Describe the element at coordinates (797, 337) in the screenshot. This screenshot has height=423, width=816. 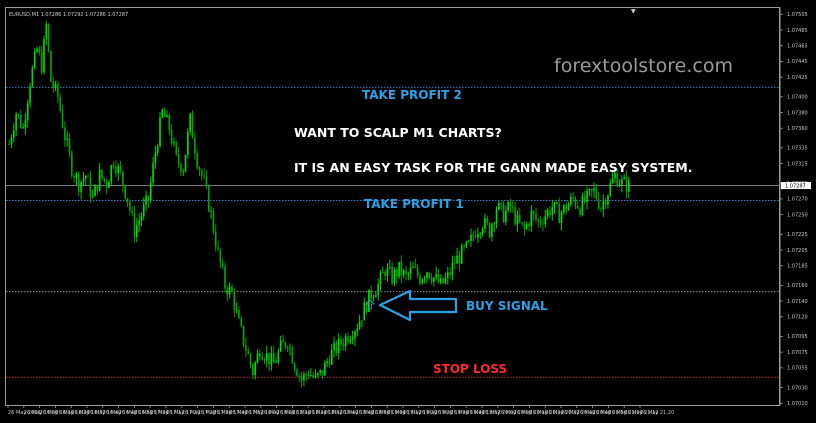
I see `price-tick-label: 1.07095` at that location.